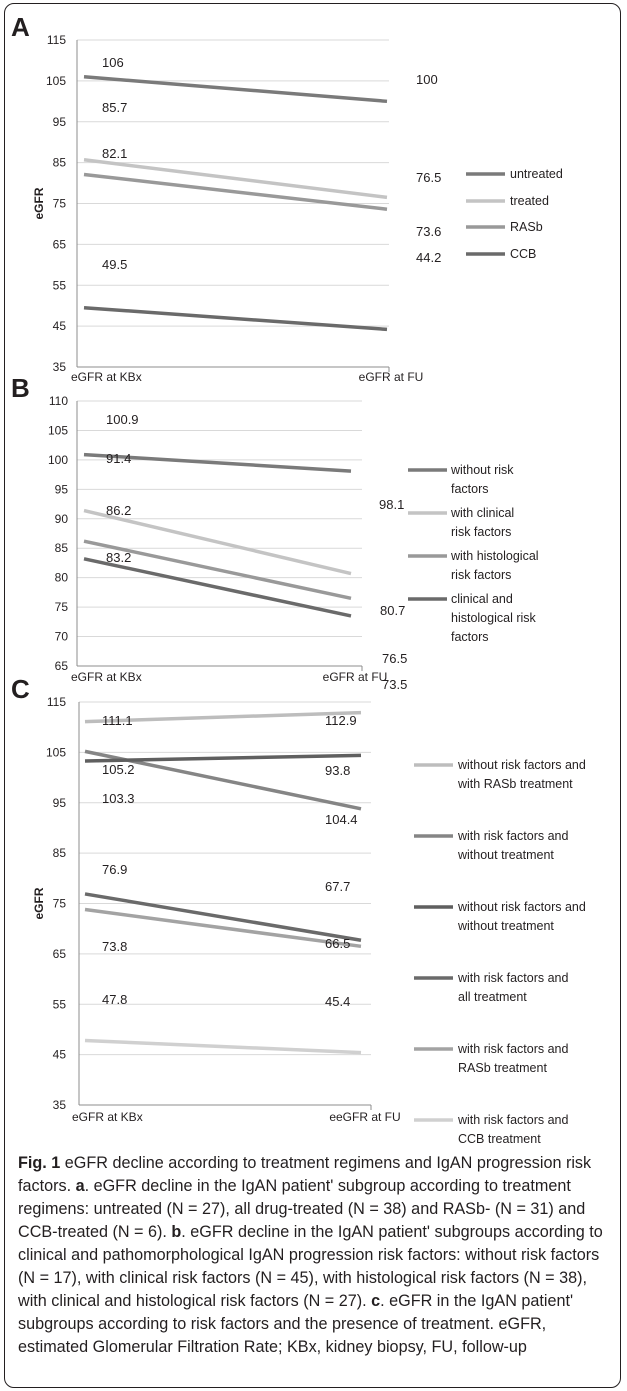 The width and height of the screenshot is (627, 1391). I want to click on panel-a-x-category-label: eGFR at KBx, so click(106, 377).